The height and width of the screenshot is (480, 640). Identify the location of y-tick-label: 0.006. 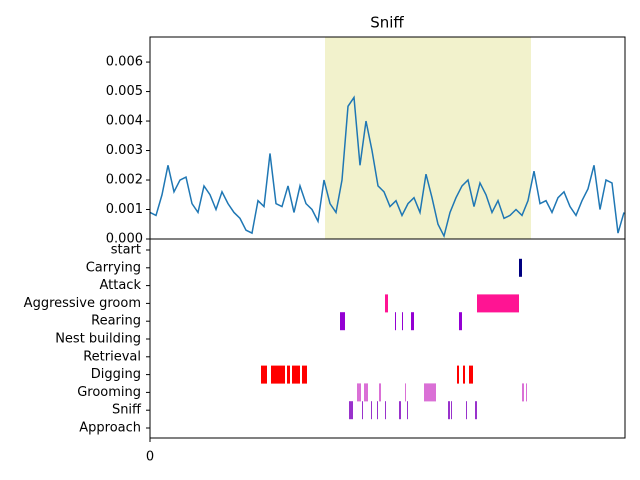
(124, 62).